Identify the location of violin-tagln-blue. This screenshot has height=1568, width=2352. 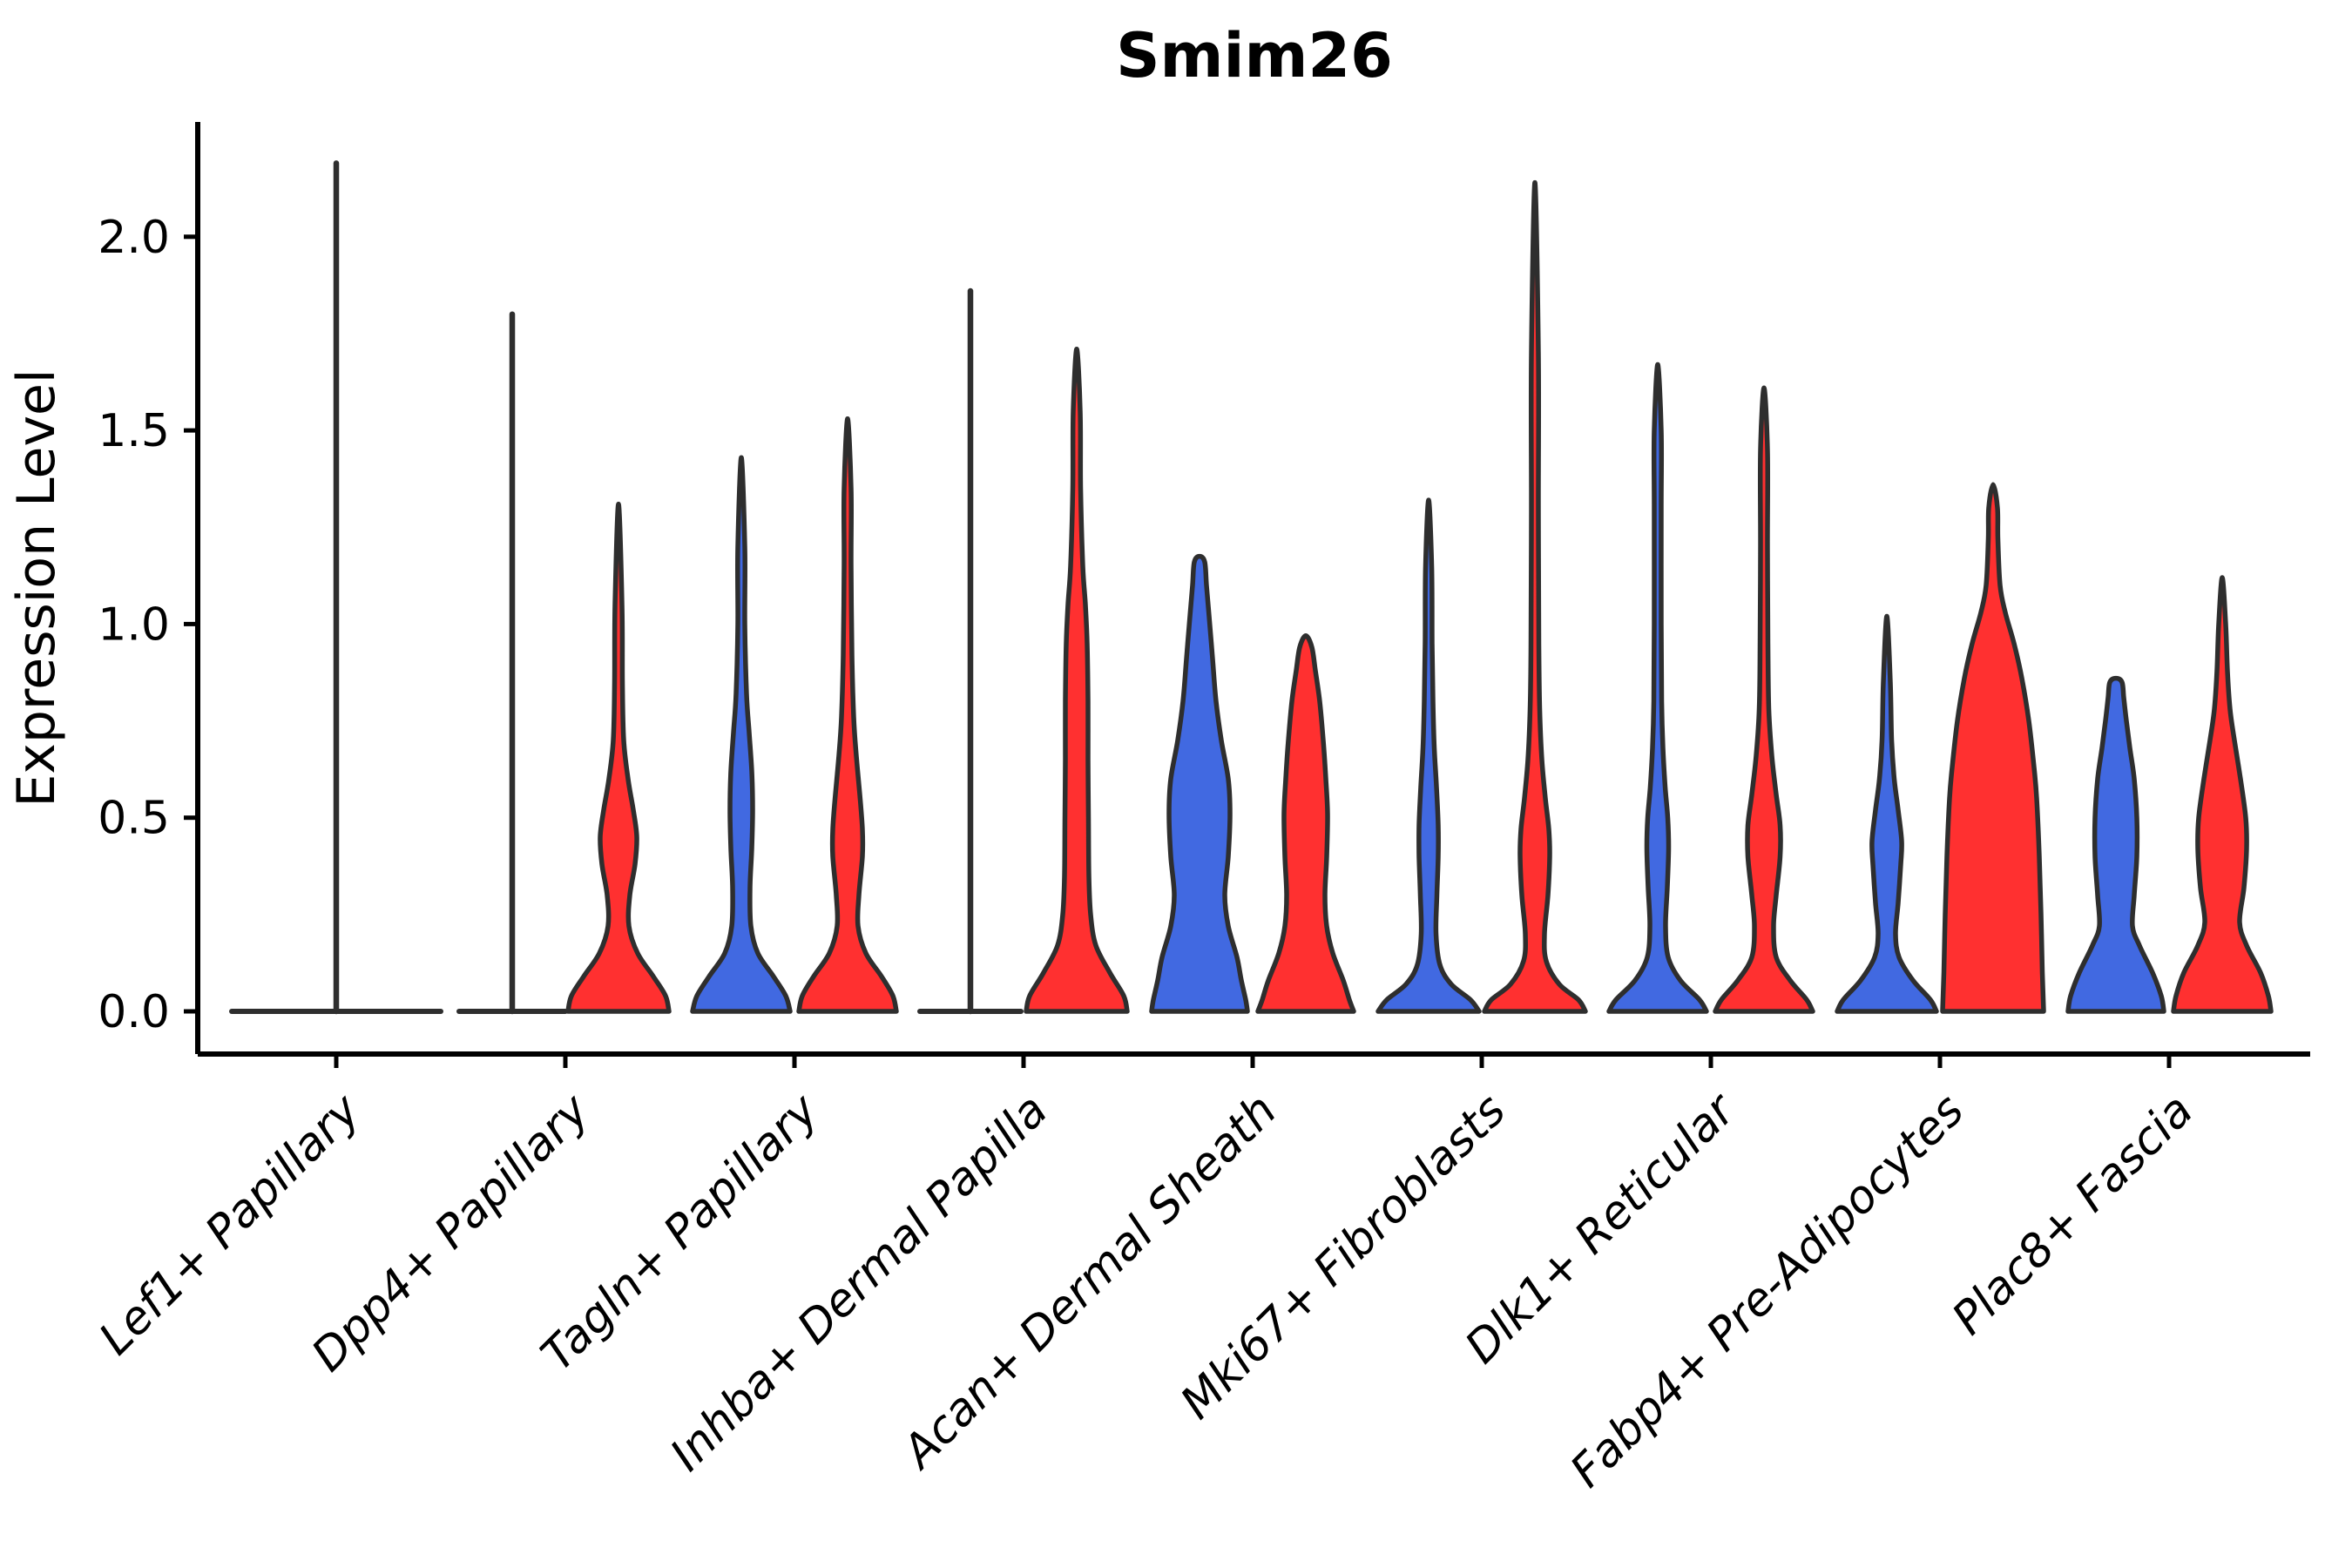
(741, 734).